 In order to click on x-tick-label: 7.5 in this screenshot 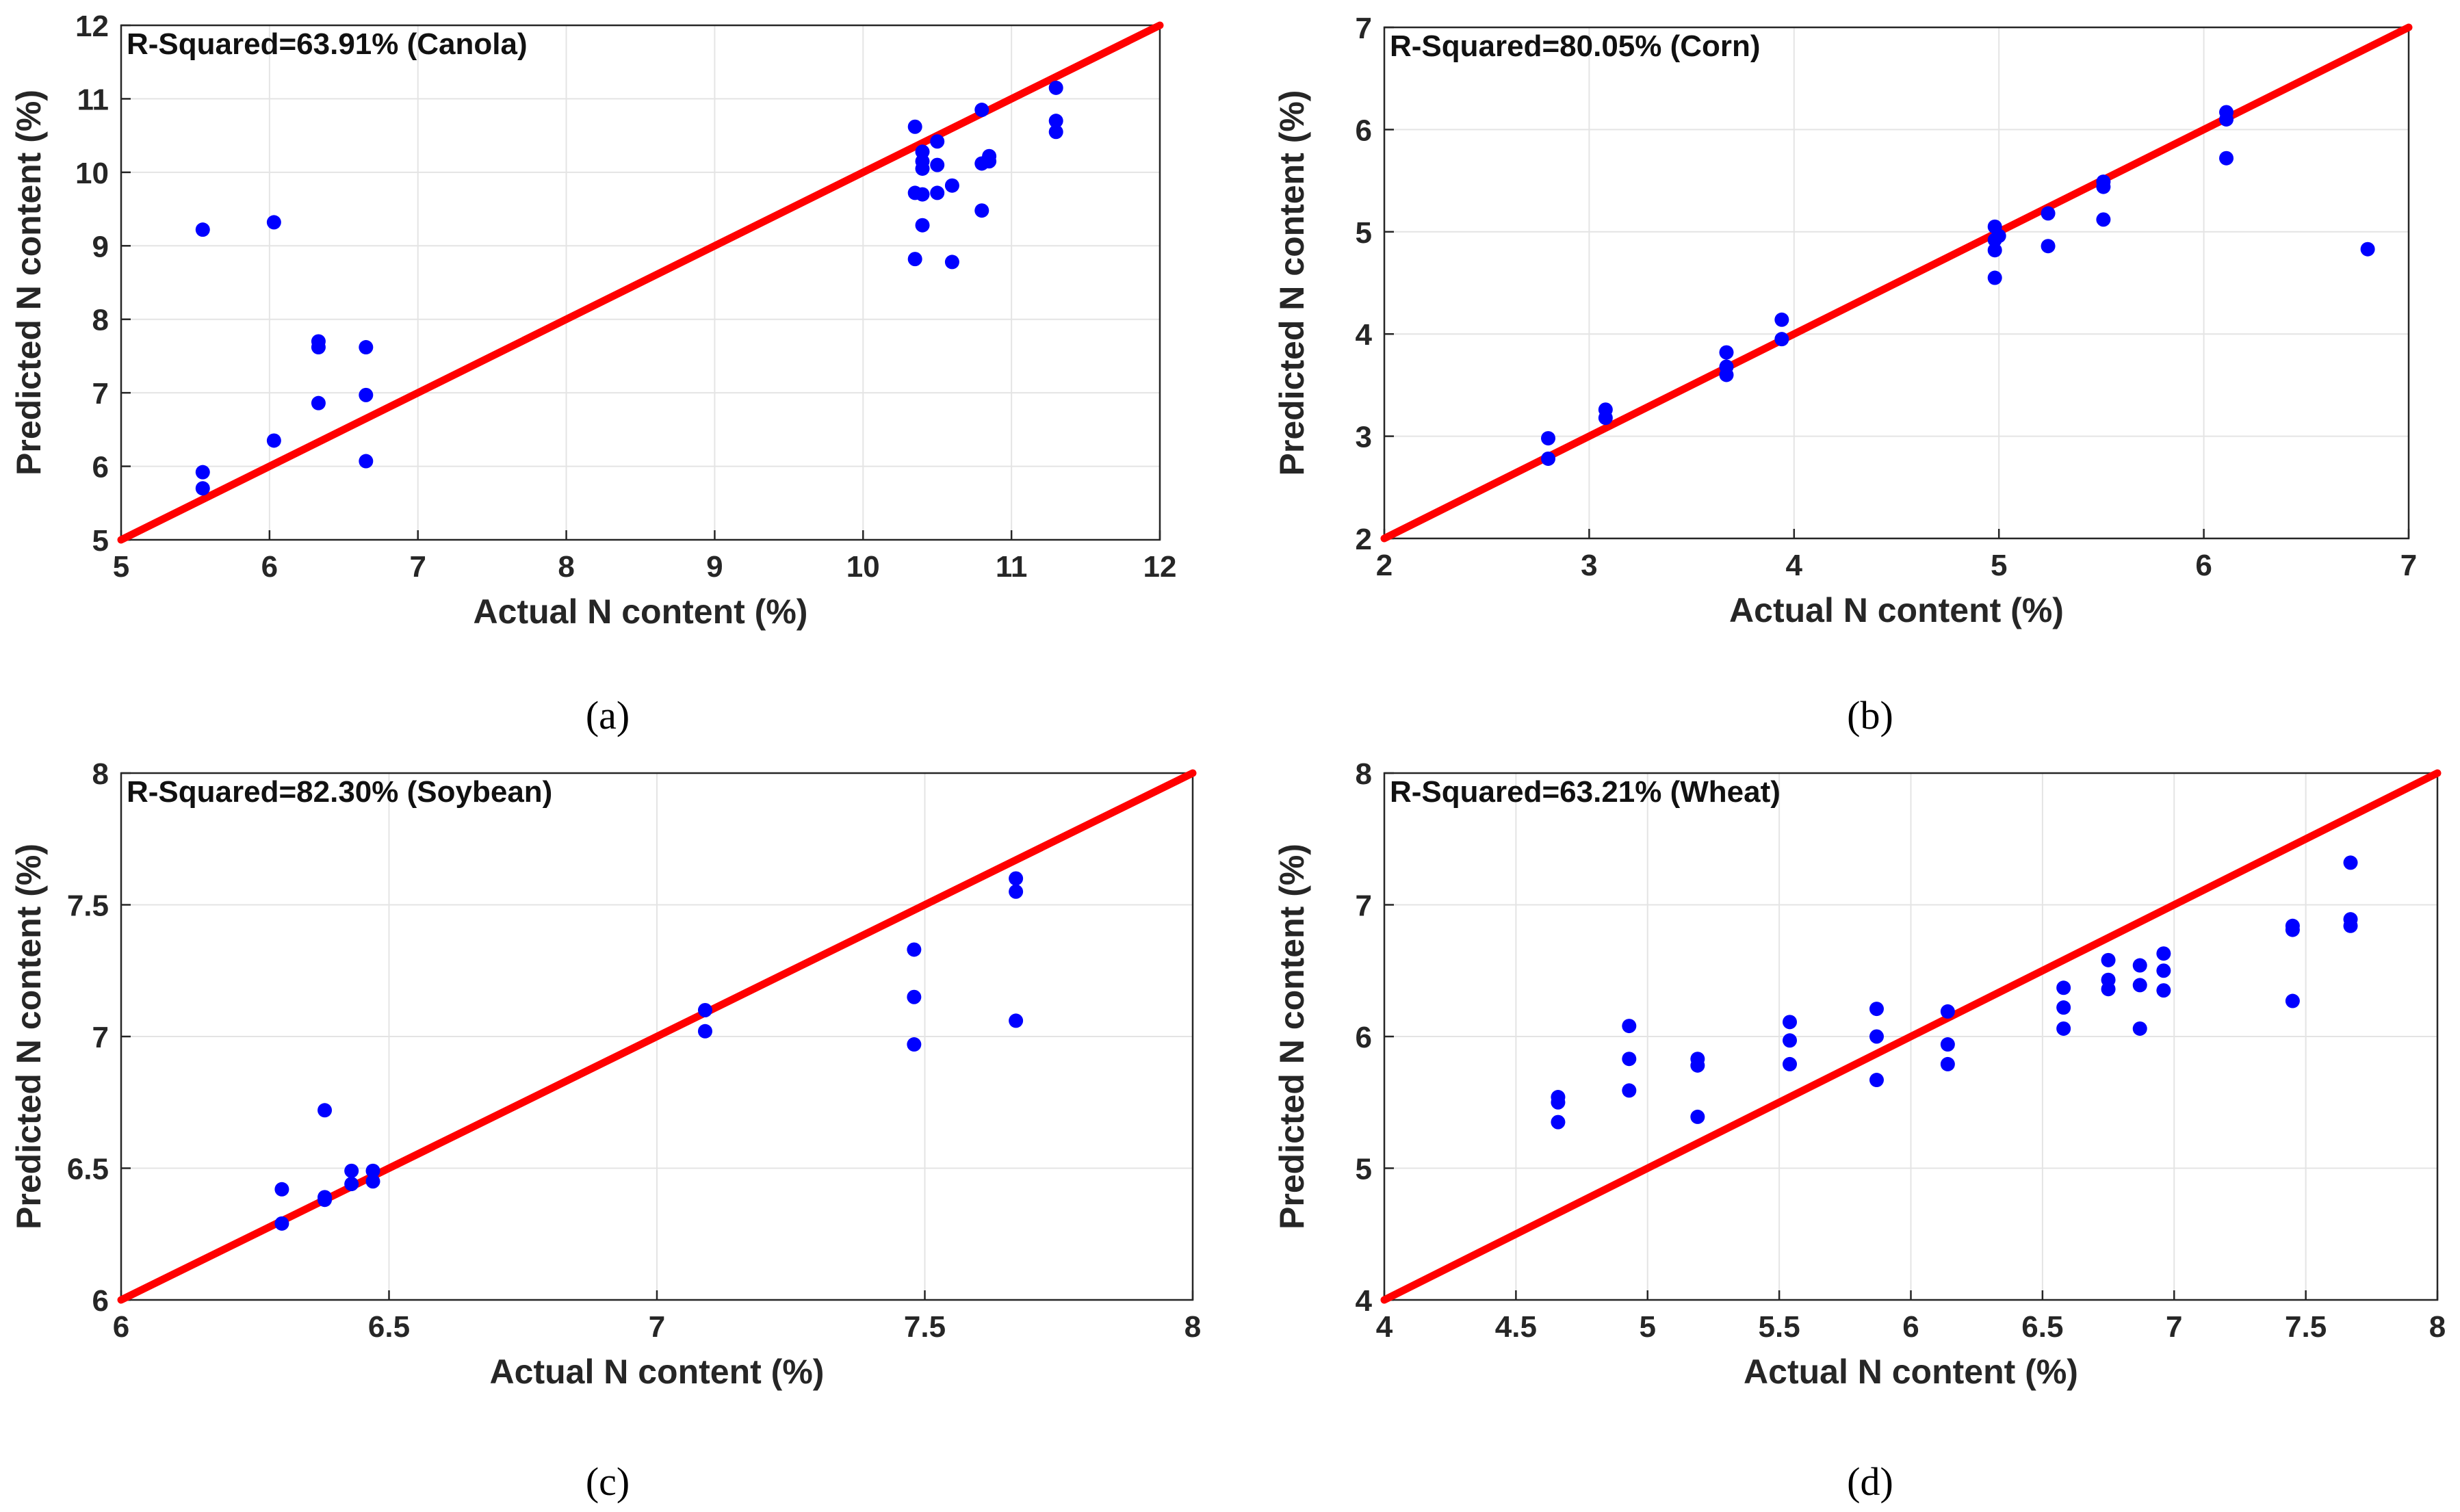, I will do `click(2306, 1327)`.